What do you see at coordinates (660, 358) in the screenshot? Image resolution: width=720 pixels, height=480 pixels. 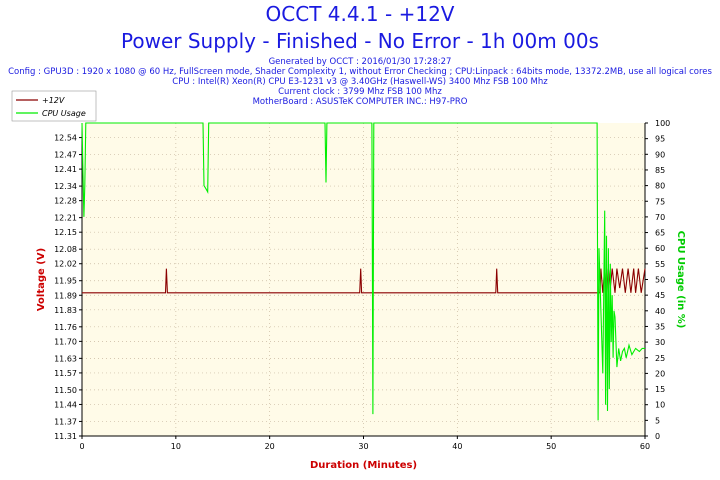 I see `y2-tick-label: 25` at bounding box center [660, 358].